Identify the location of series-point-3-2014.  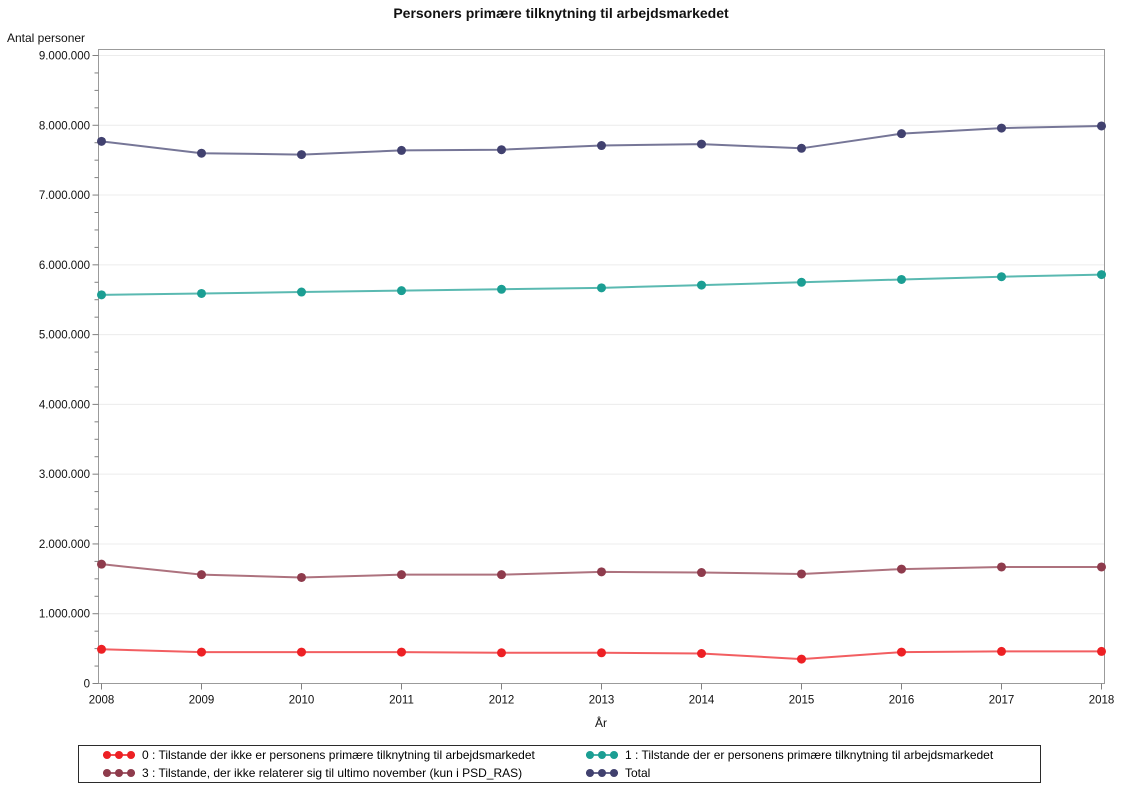
(701, 573).